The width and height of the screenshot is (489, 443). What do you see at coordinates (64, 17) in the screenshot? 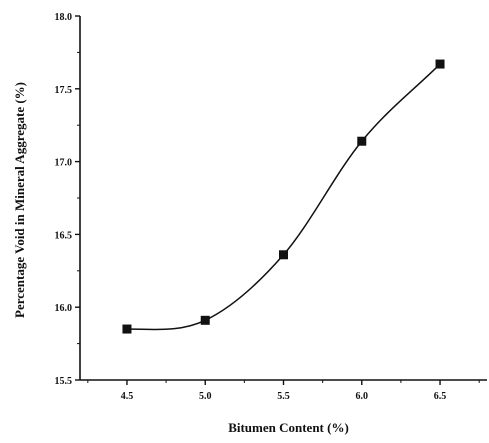
I see `y-tick-label: 18.0` at bounding box center [64, 17].